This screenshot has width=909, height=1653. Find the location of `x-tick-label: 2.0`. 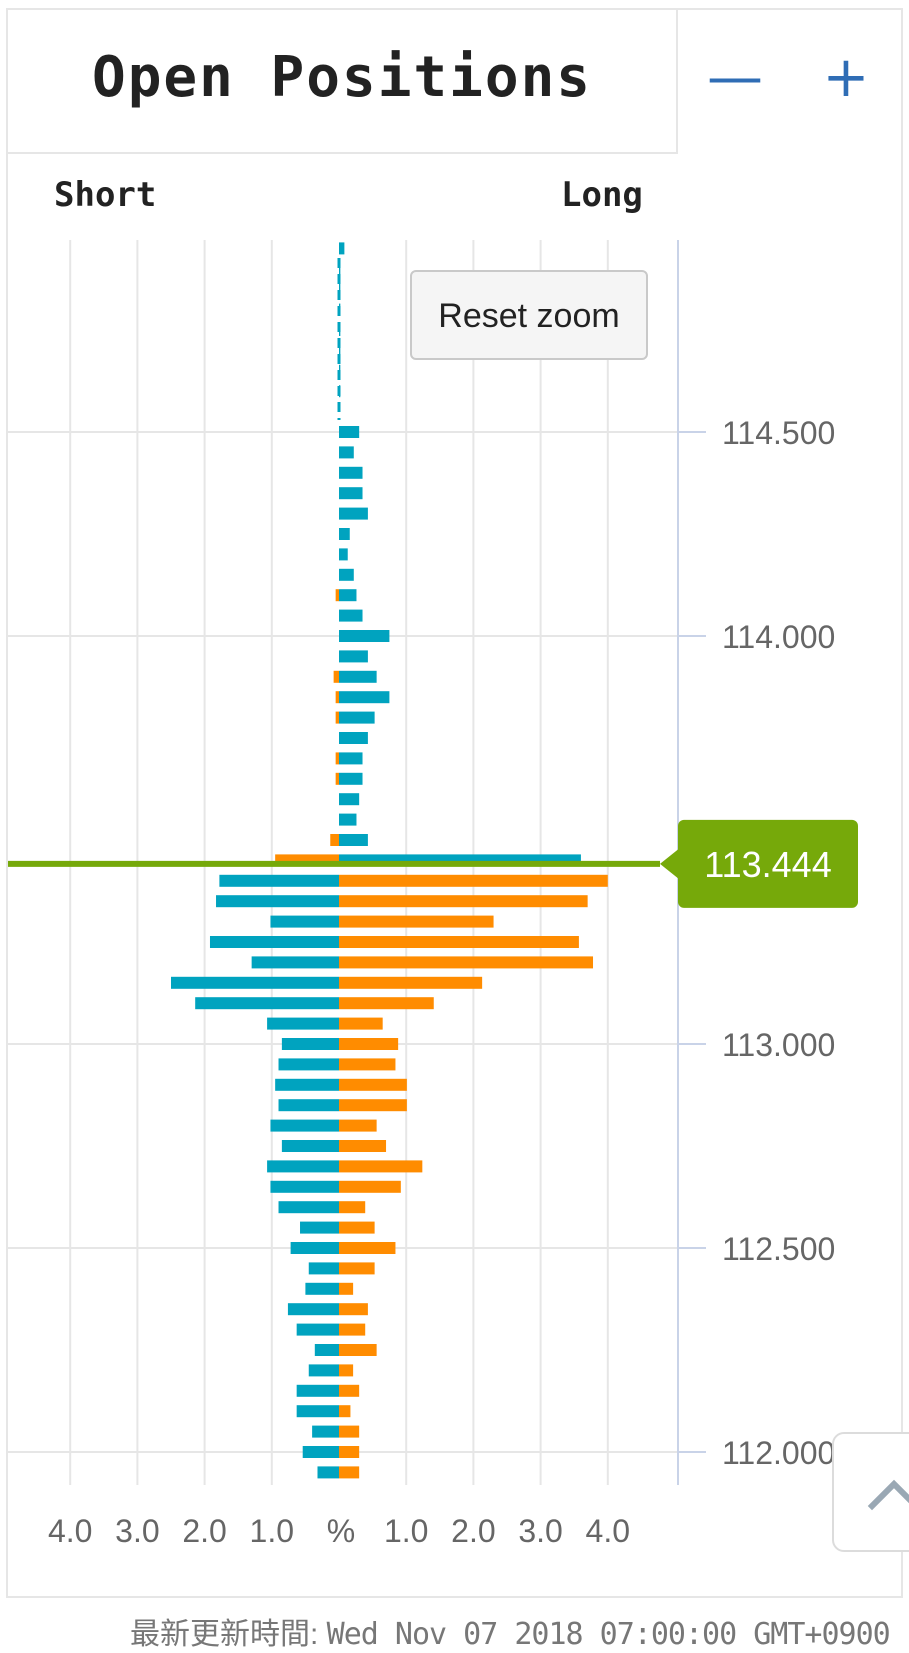

x-tick-label: 2.0 is located at coordinates (473, 1531).